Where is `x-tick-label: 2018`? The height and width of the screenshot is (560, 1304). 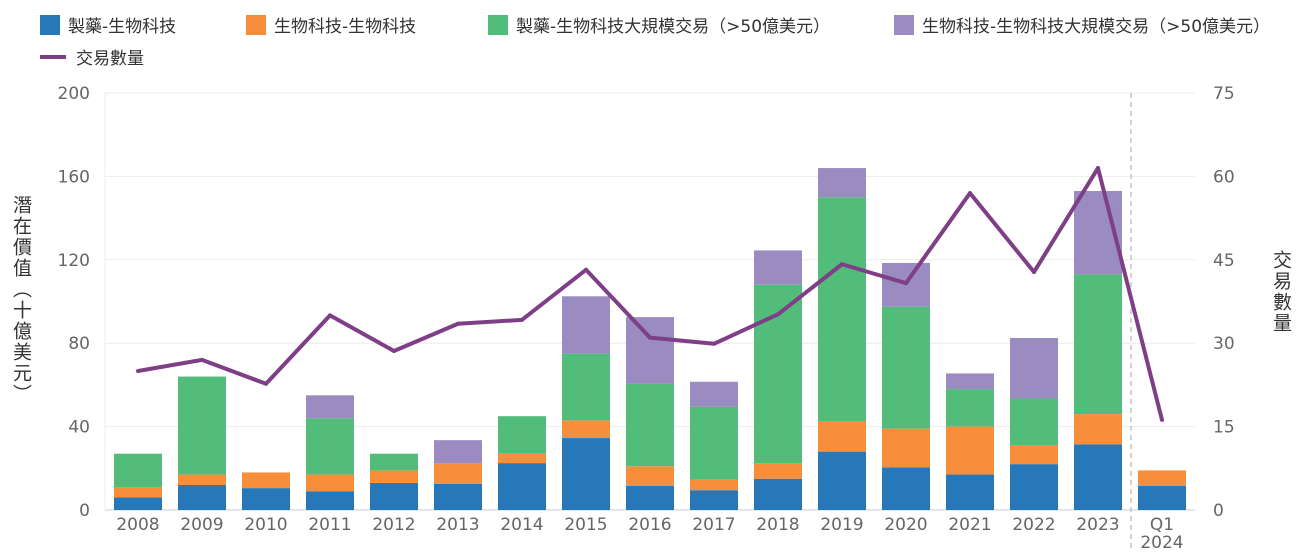
x-tick-label: 2018 is located at coordinates (777, 525).